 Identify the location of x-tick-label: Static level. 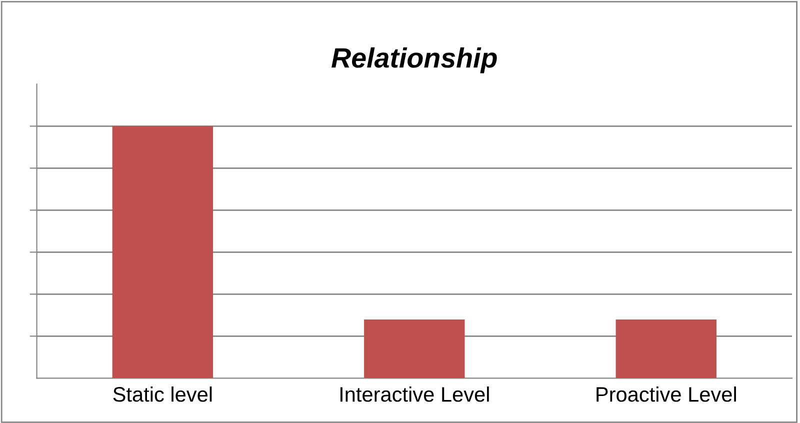
(162, 394).